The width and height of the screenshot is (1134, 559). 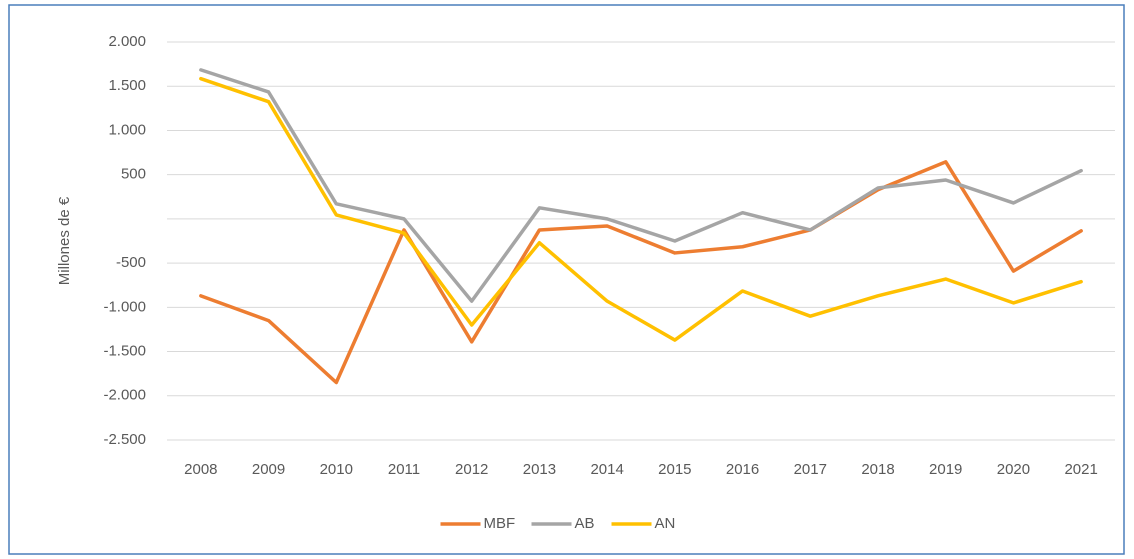 I want to click on x-tick-label: 2020, so click(x=1013, y=469).